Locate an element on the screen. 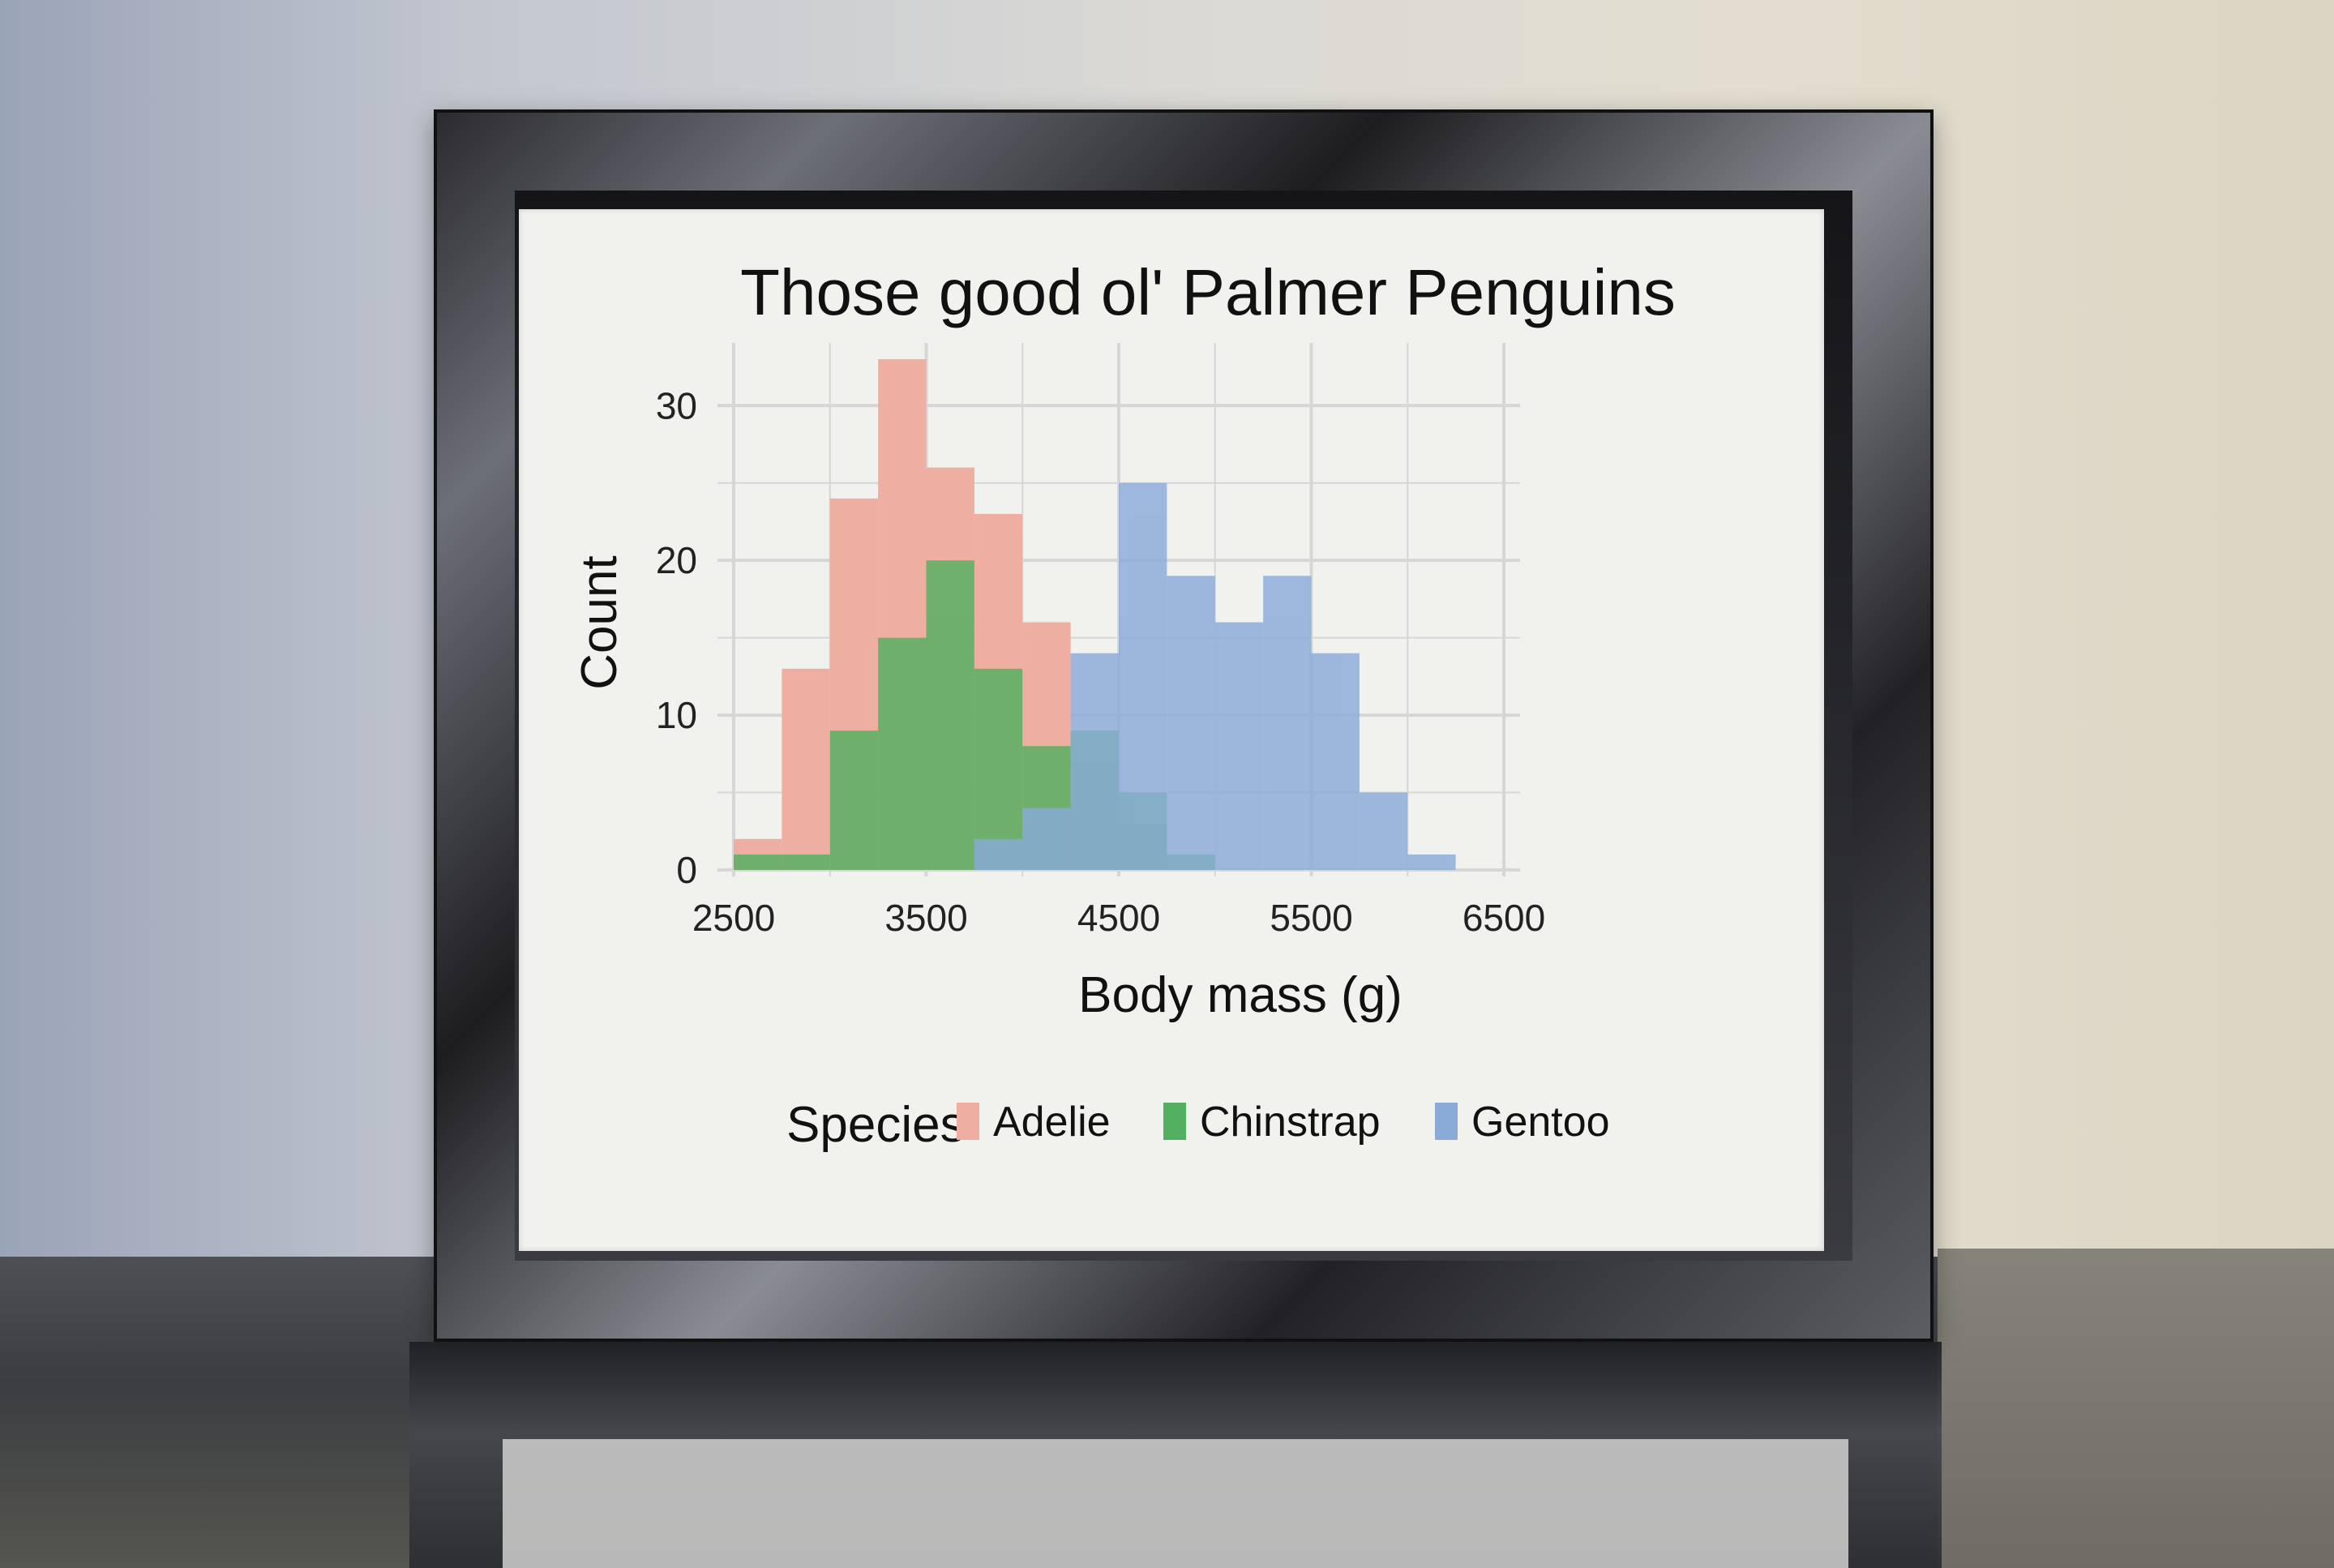 The image size is (2334, 1568). shelf-right is located at coordinates (2136, 1408).